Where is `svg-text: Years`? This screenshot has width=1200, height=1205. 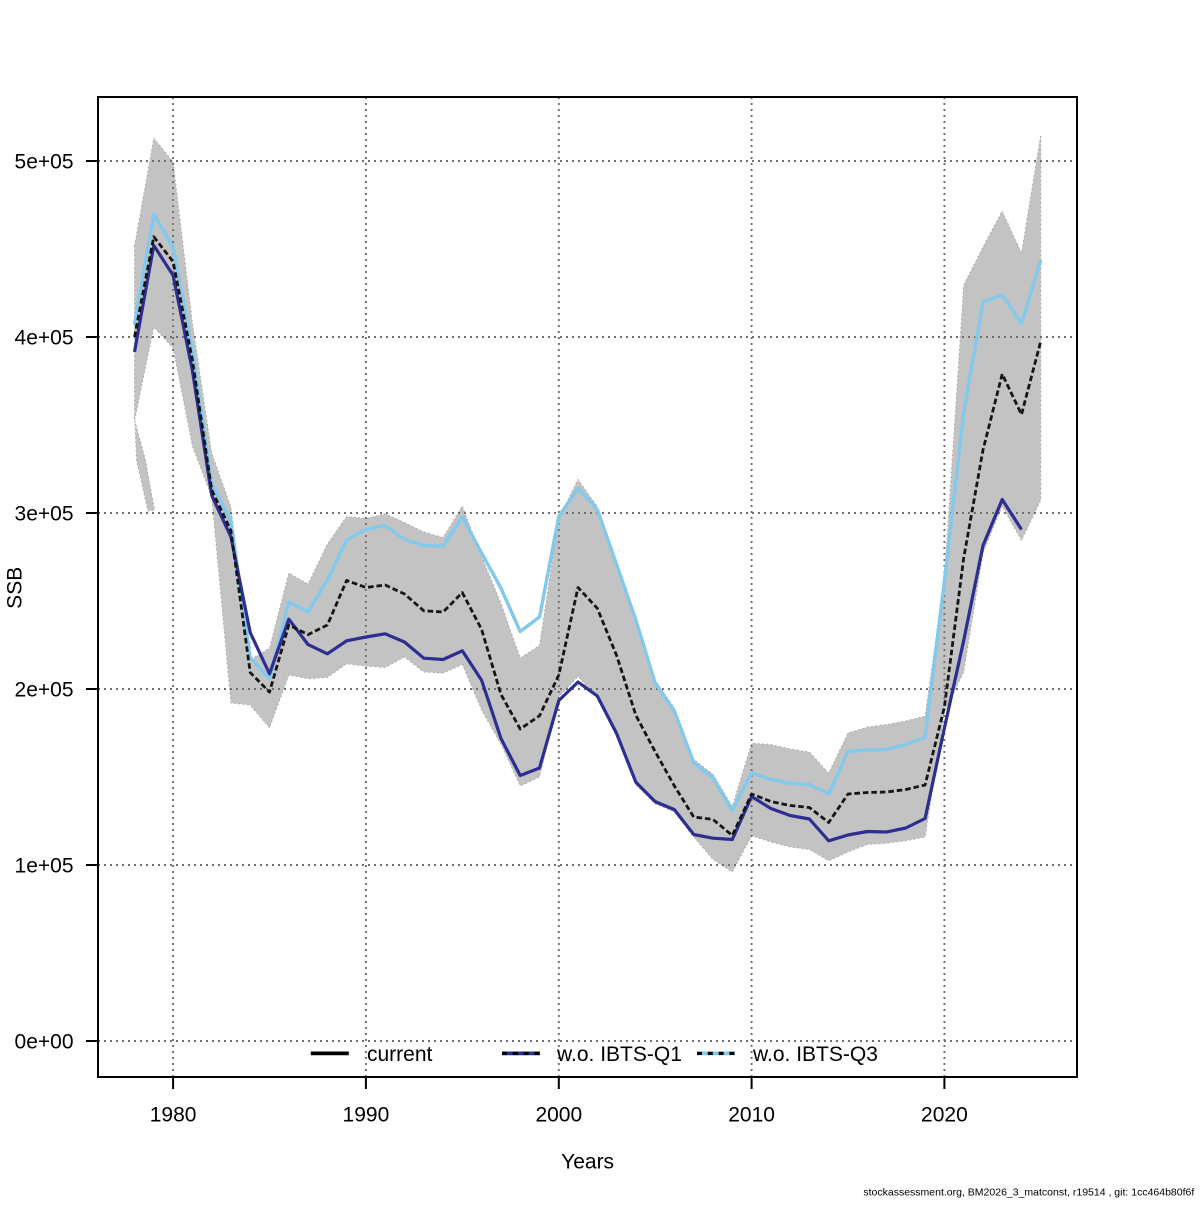
svg-text: Years is located at coordinates (587, 1162).